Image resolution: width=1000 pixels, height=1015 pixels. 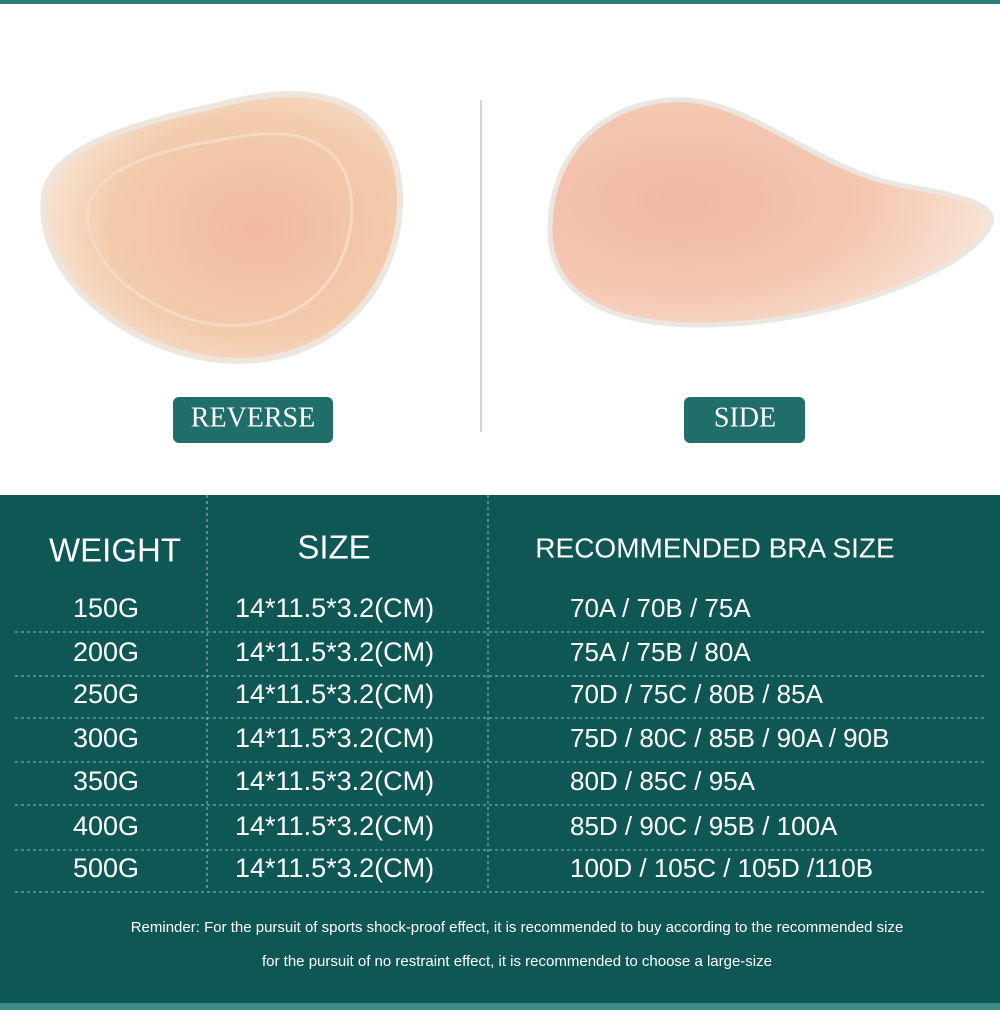 I want to click on view-label: SIDE, so click(x=745, y=417).